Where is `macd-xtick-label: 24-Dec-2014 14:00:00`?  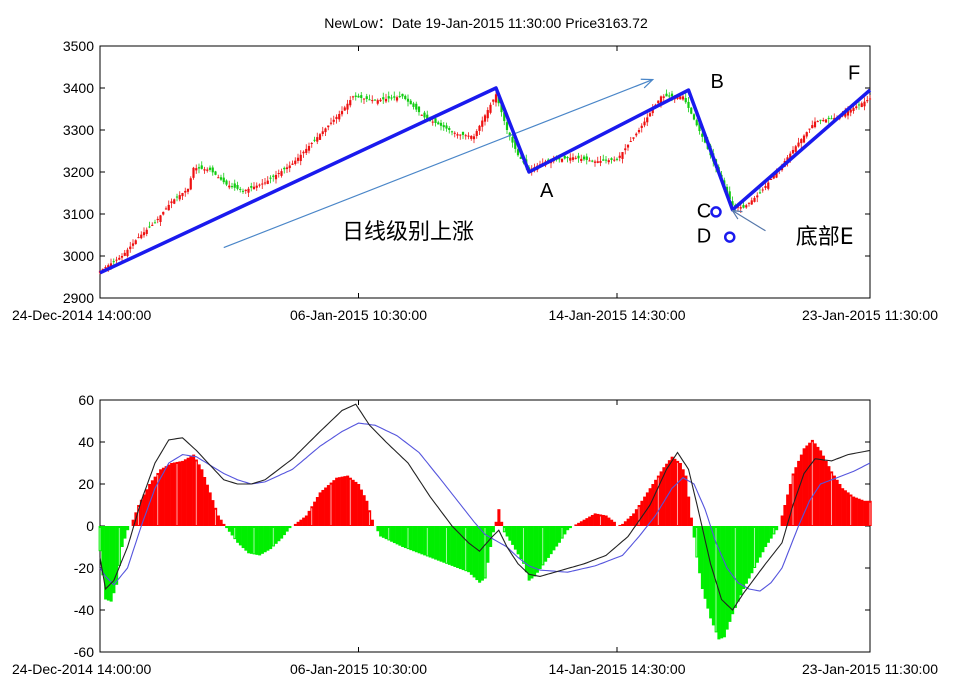 macd-xtick-label: 24-Dec-2014 14:00:00 is located at coordinates (82, 669).